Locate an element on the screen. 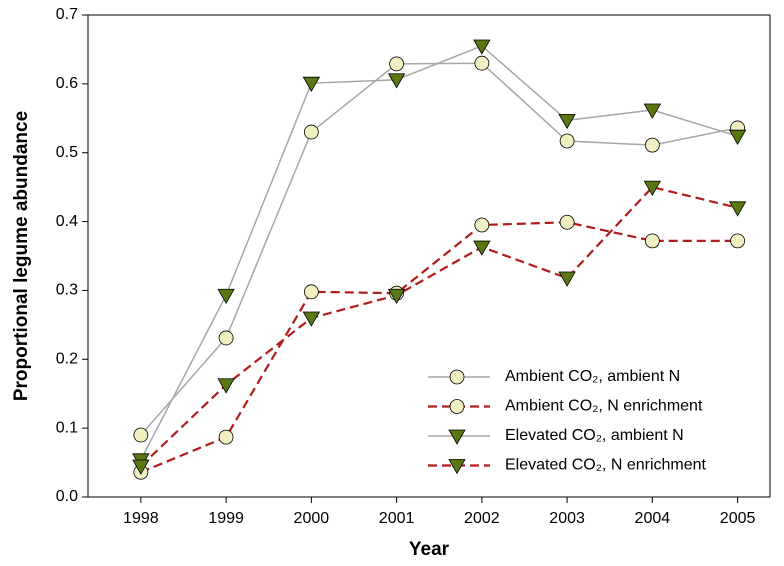 Image resolution: width=784 pixels, height=566 pixels. x-tick-label: 2004 is located at coordinates (653, 518).